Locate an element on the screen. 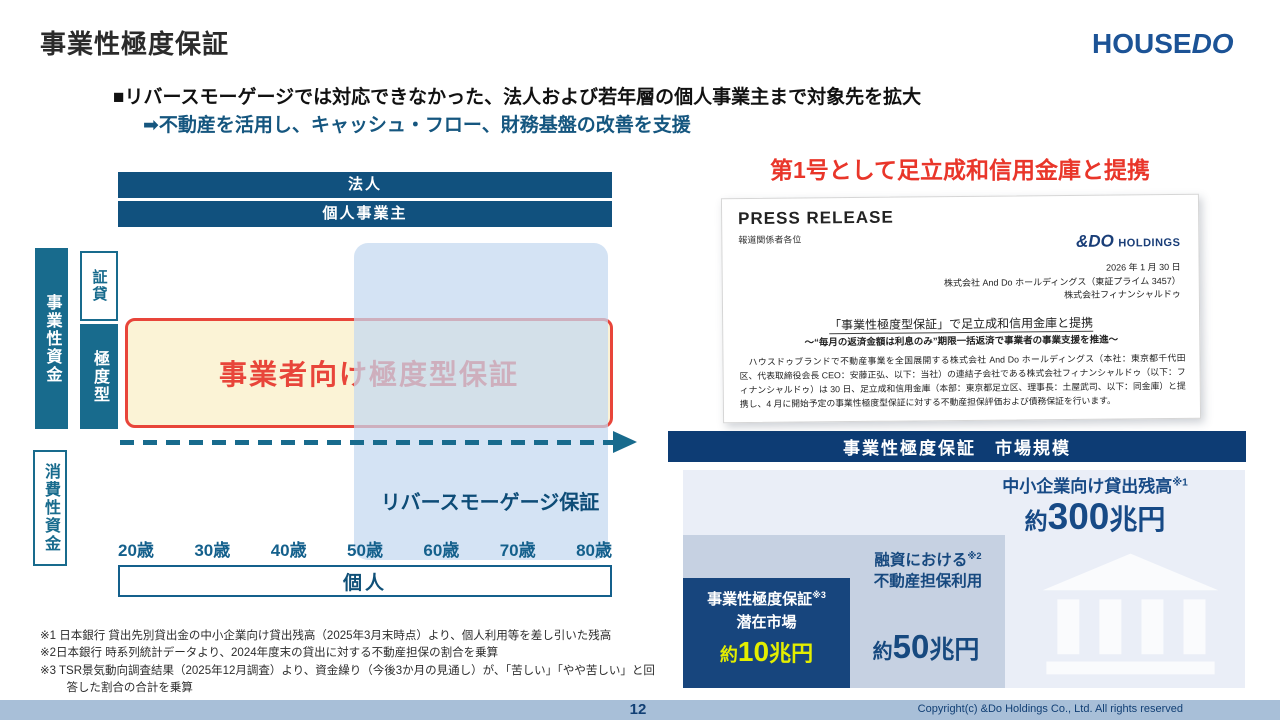  age-tick: 40歳 is located at coordinates (288, 550).